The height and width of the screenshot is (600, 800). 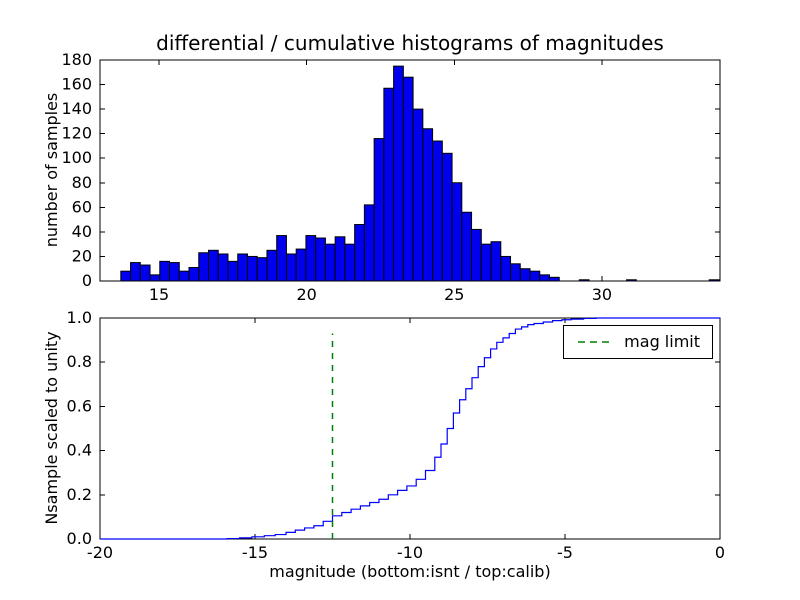 I want to click on svg-text: -10, so click(x=410, y=552).